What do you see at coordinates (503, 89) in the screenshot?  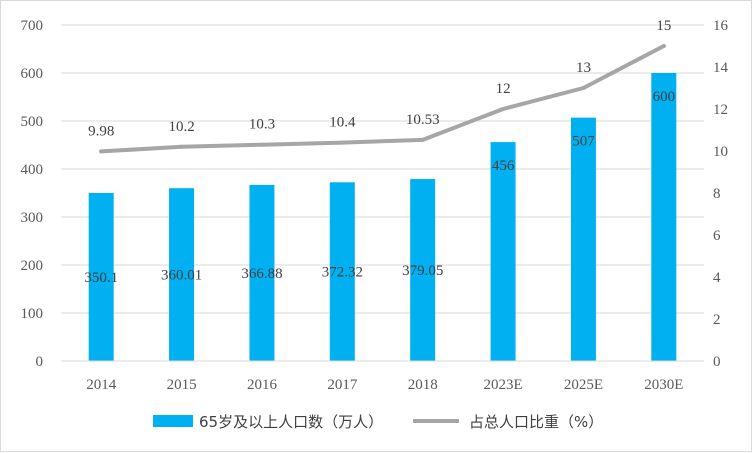 I see `line-data-label: 12` at bounding box center [503, 89].